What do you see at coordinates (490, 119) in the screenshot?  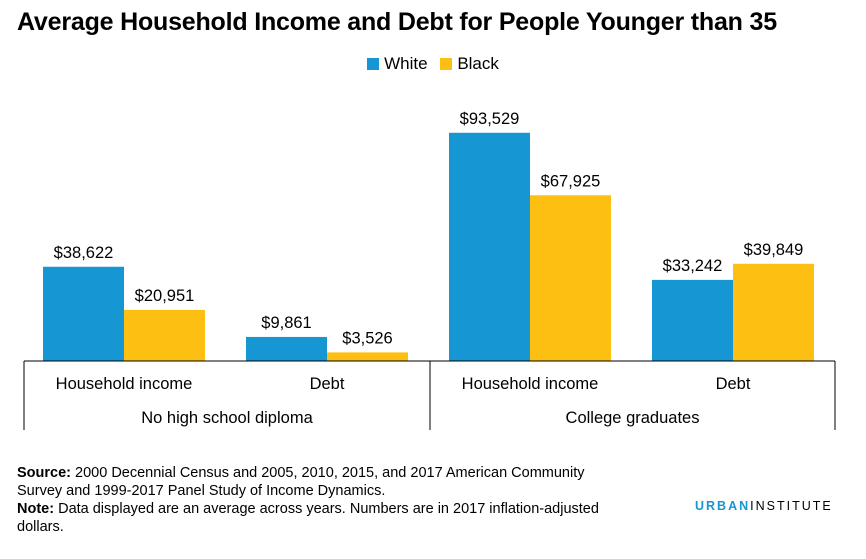 I see `data-label-white-2: $93,529` at bounding box center [490, 119].